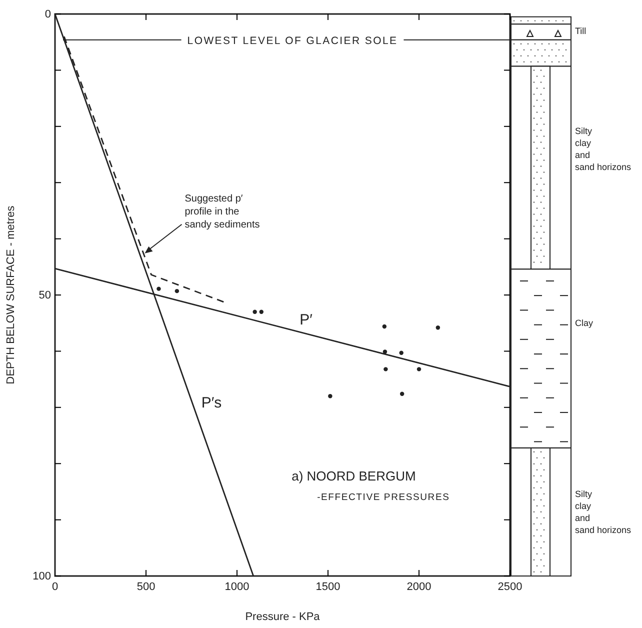 Image resolution: width=642 pixels, height=628 pixels. Describe the element at coordinates (354, 476) in the screenshot. I see `text: a) NOORD BERGUM` at that location.